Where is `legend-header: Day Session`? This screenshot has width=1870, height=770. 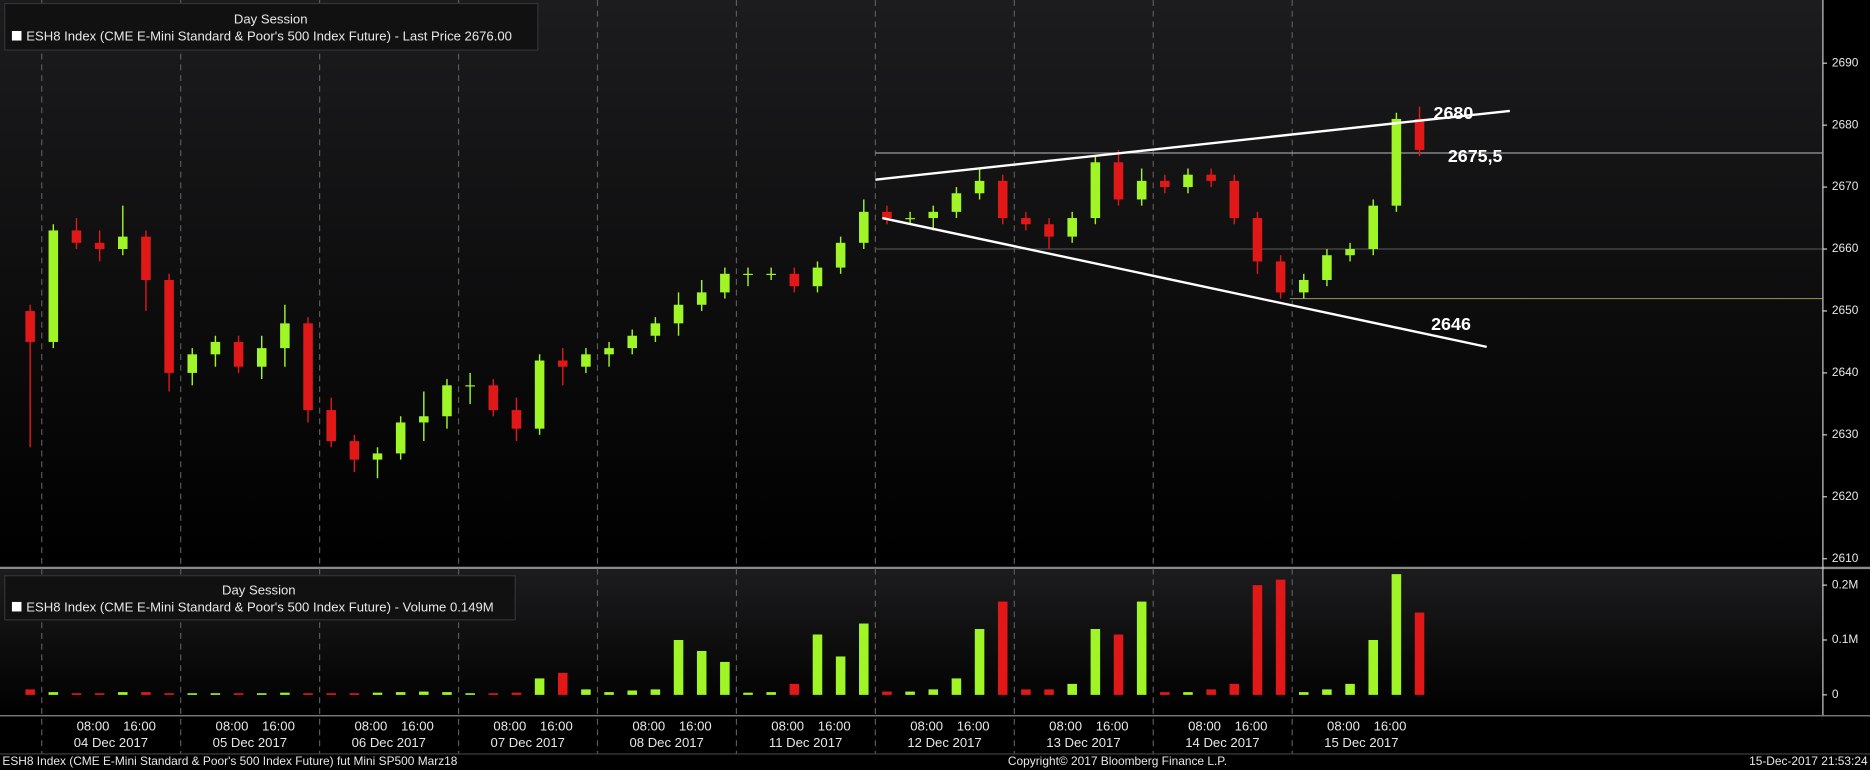
legend-header: Day Session is located at coordinates (259, 590).